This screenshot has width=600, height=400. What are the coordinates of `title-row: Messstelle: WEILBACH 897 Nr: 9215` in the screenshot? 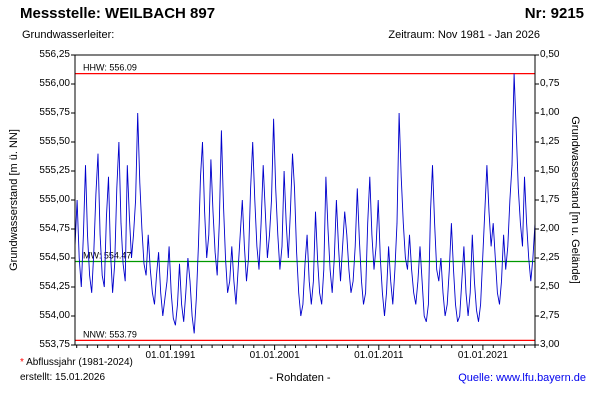 It's located at (302, 13).